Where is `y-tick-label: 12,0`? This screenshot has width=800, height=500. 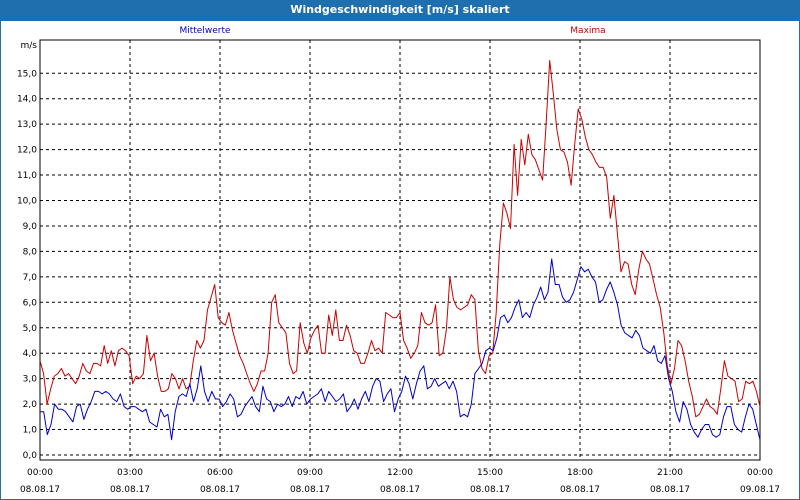
y-tick-label: 12,0 is located at coordinates (27, 151).